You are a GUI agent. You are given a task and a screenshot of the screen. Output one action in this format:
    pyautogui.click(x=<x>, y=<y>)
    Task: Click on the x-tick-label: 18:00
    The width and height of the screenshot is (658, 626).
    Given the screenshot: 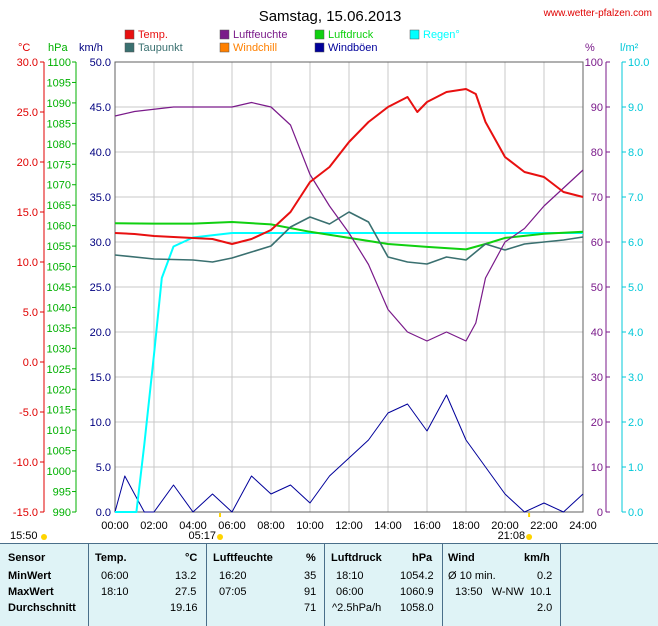 What is the action you would take?
    pyautogui.click(x=466, y=526)
    